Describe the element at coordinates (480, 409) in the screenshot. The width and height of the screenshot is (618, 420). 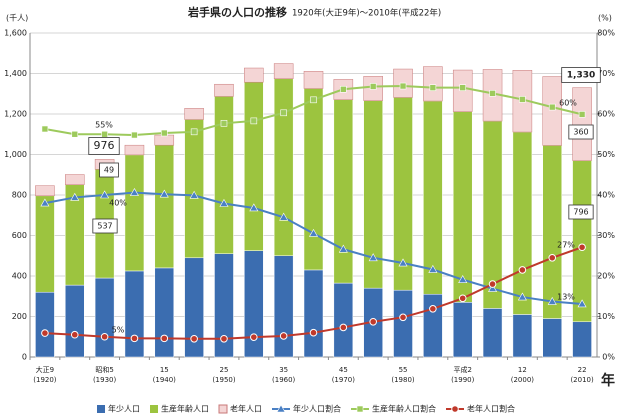
I see `legend-item: 老年人口割合` at that location.